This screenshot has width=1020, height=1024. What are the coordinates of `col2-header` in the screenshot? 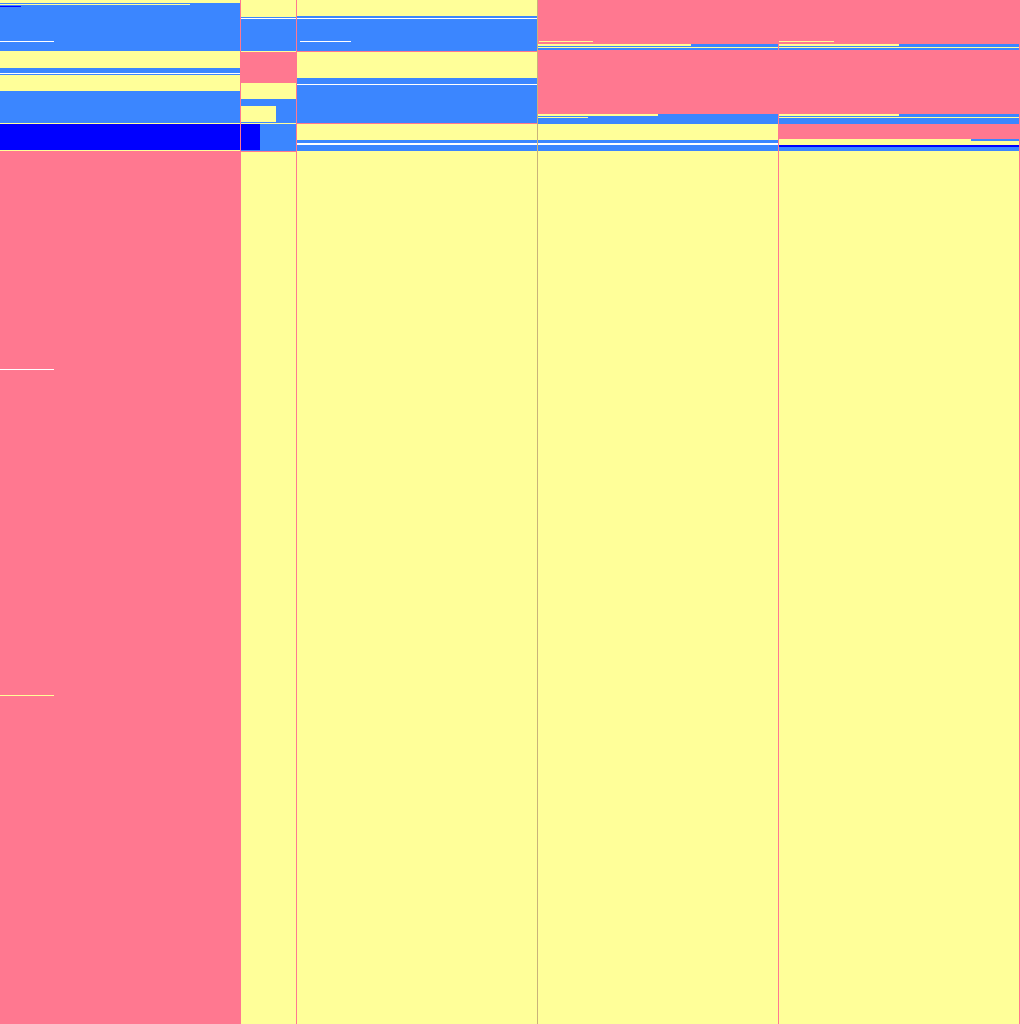 It's located at (658, 22).